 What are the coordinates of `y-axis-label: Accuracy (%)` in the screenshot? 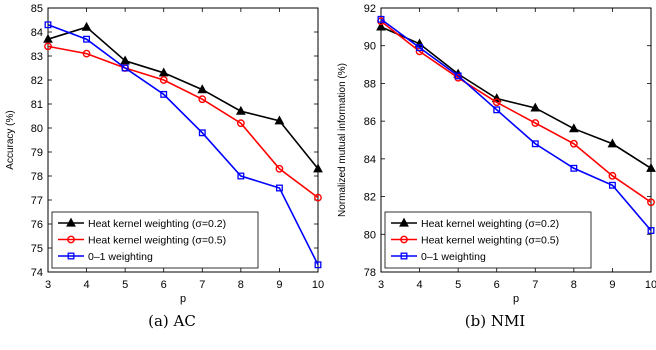 It's located at (10, 139).